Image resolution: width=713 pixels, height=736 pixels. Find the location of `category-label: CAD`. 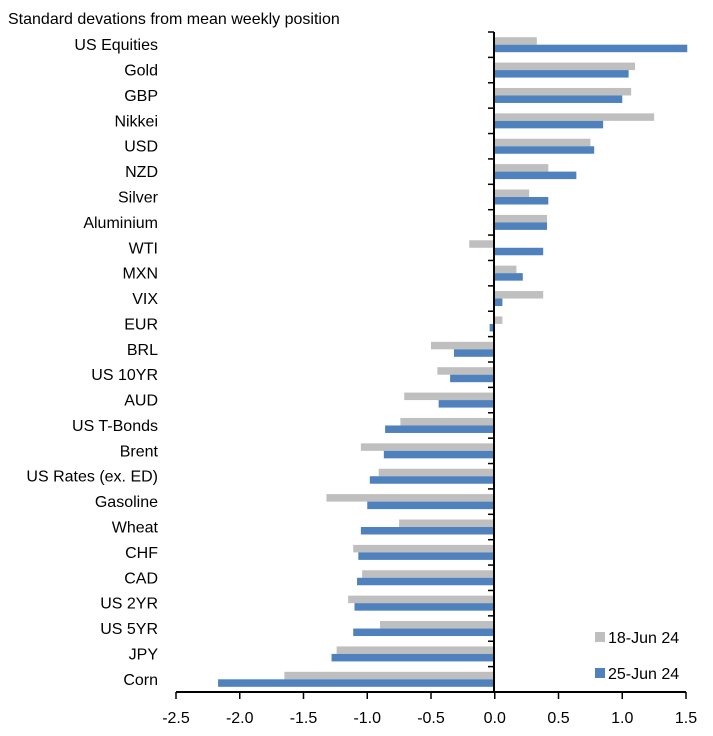

category-label: CAD is located at coordinates (141, 578).